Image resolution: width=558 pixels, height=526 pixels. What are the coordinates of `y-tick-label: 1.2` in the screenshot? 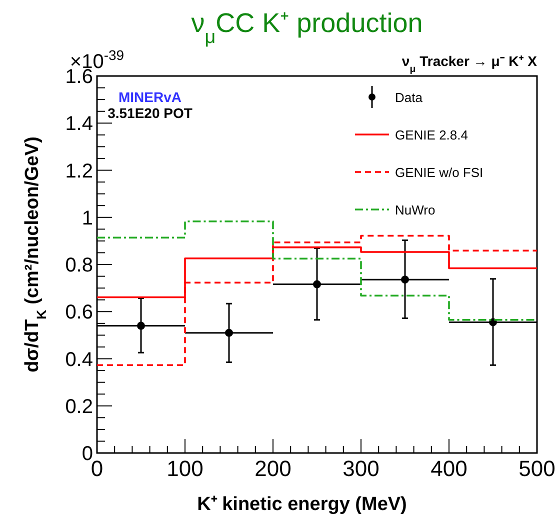 It's located at (79, 171).